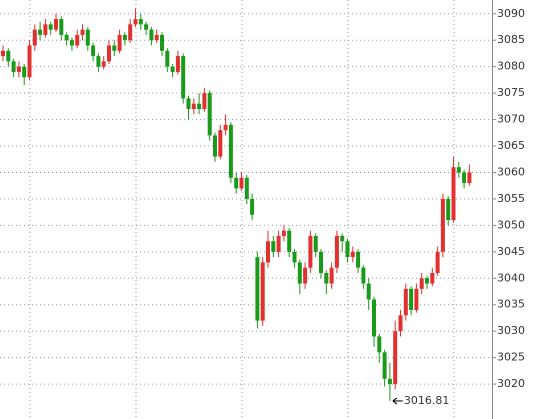 This screenshot has width=541, height=419. I want to click on y-tick-label: 3050, so click(511, 224).